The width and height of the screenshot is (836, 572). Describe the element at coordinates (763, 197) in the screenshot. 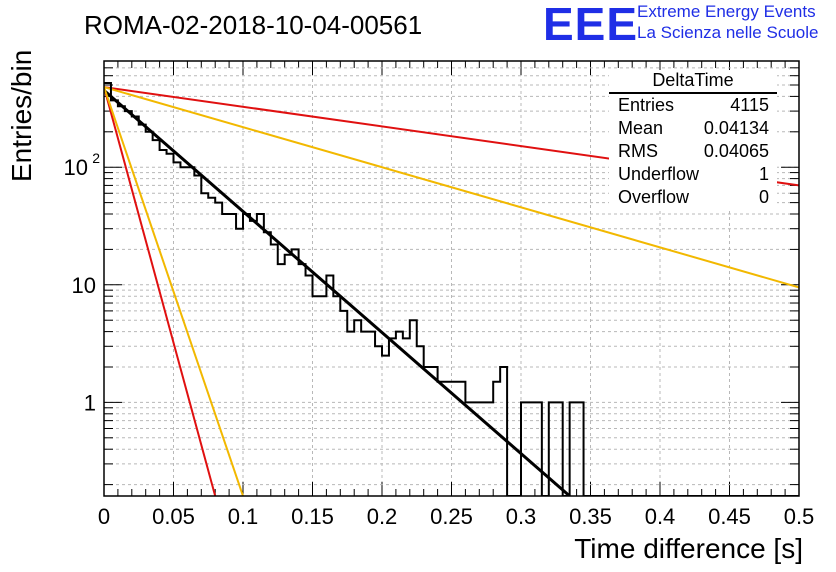

I see `stats-value: 0` at that location.